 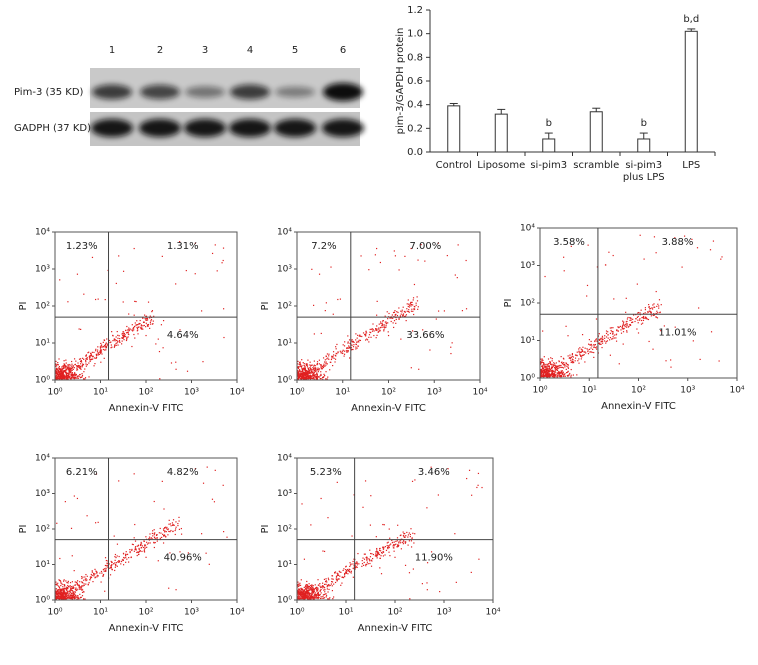 What do you see at coordinates (501, 165) in the screenshot?
I see `x-tick-label: Liposome` at bounding box center [501, 165].